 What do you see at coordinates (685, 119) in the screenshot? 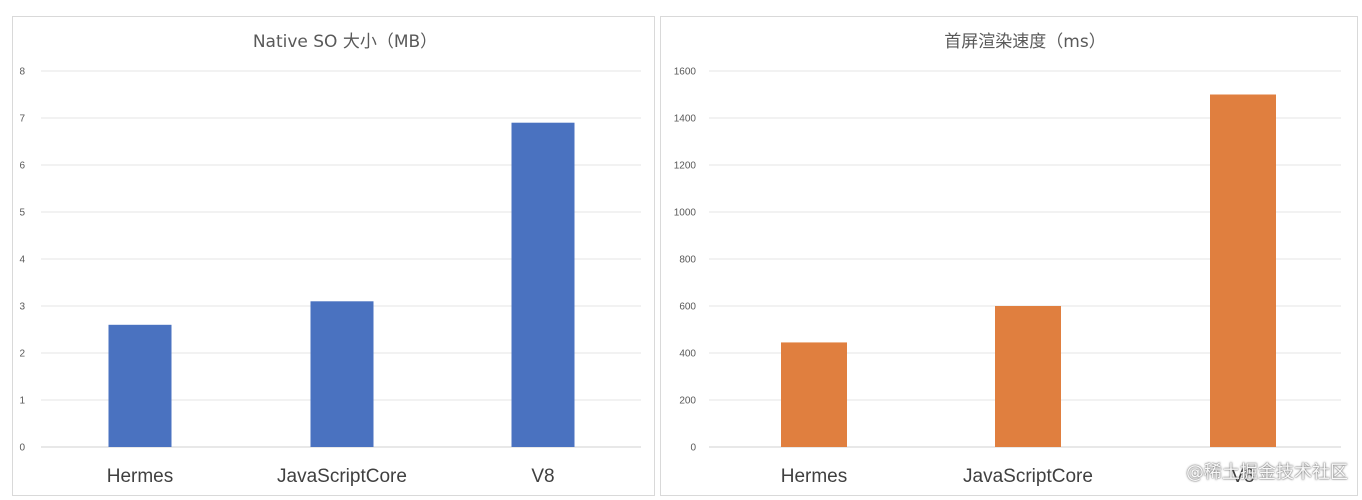
I see `y-tick-label: 1400` at bounding box center [685, 119].